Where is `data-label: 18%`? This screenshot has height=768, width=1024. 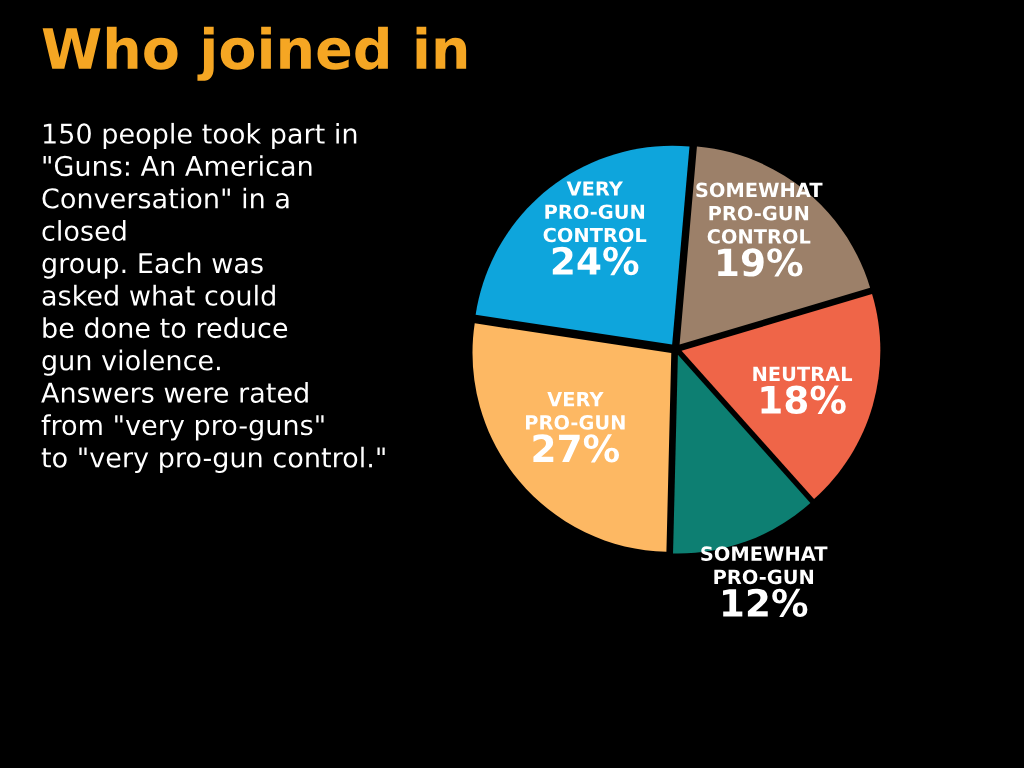 data-label: 18% is located at coordinates (803, 399).